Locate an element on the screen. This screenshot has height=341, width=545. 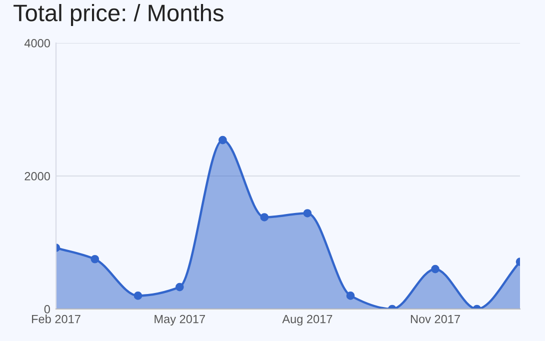
y-tick-label: 2000 is located at coordinates (37, 176).